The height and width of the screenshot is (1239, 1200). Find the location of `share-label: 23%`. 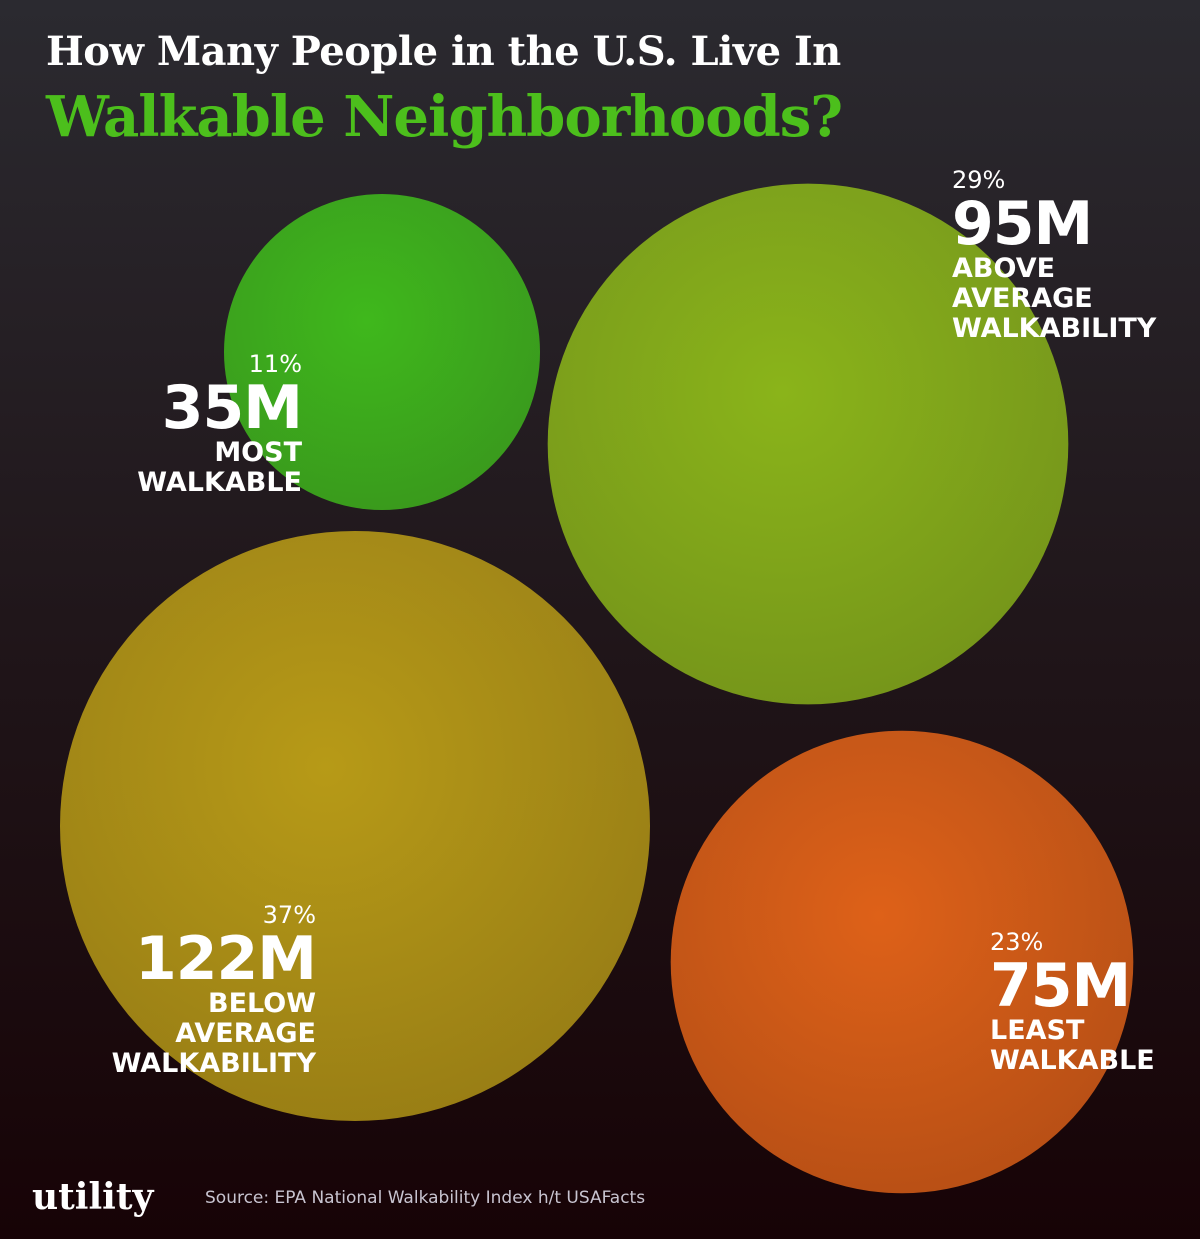

share-label: 23% is located at coordinates (1017, 942).